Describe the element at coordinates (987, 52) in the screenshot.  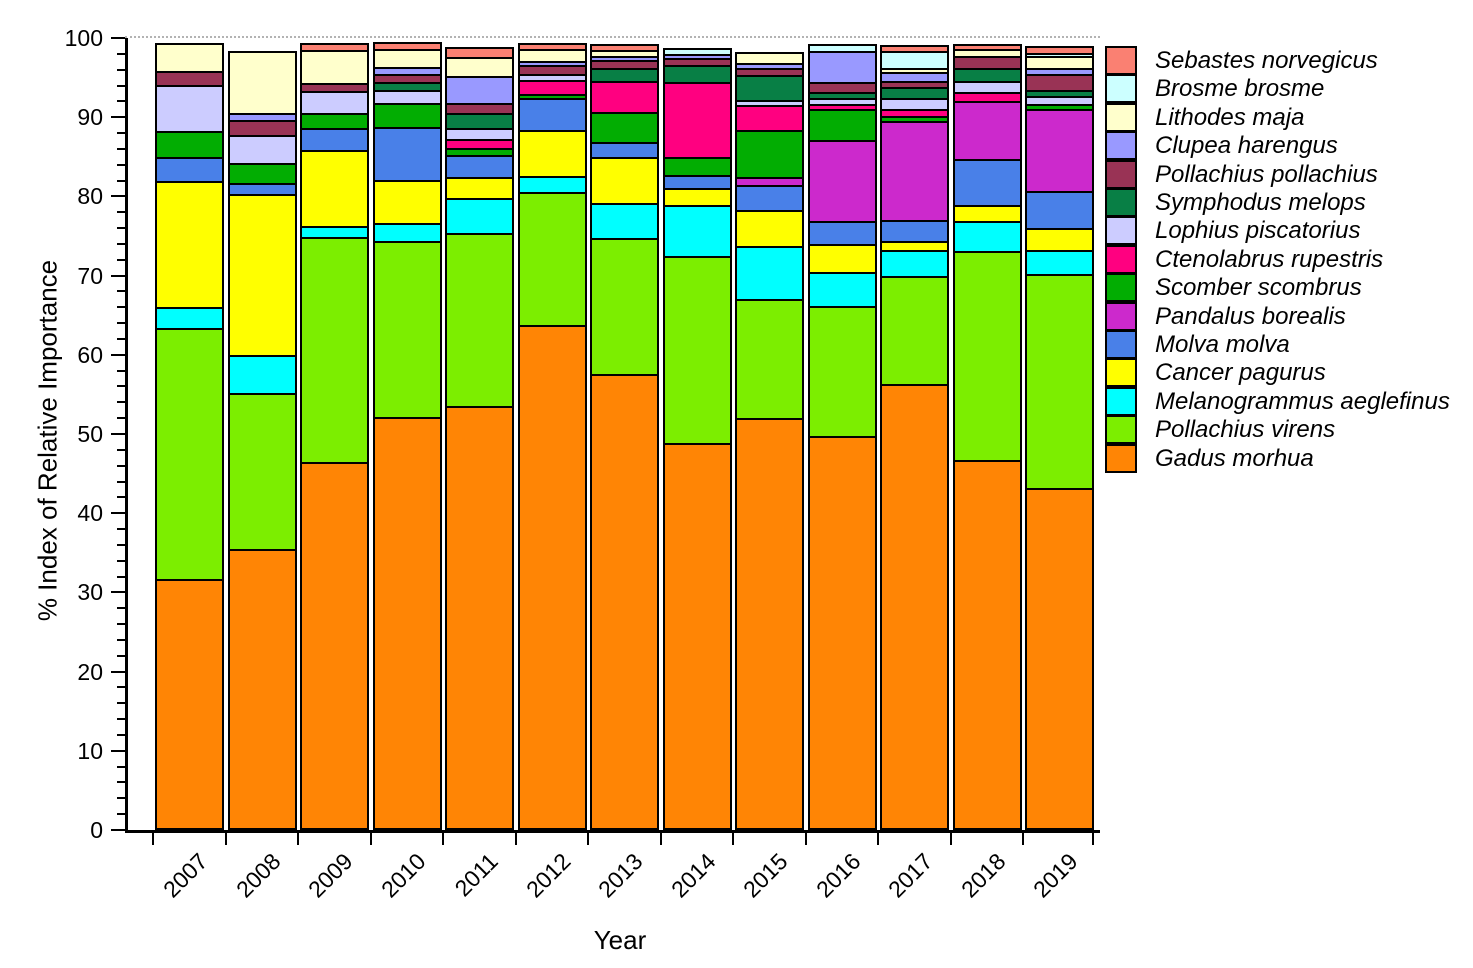
I see `segment-lithodes-maja-2018` at that location.